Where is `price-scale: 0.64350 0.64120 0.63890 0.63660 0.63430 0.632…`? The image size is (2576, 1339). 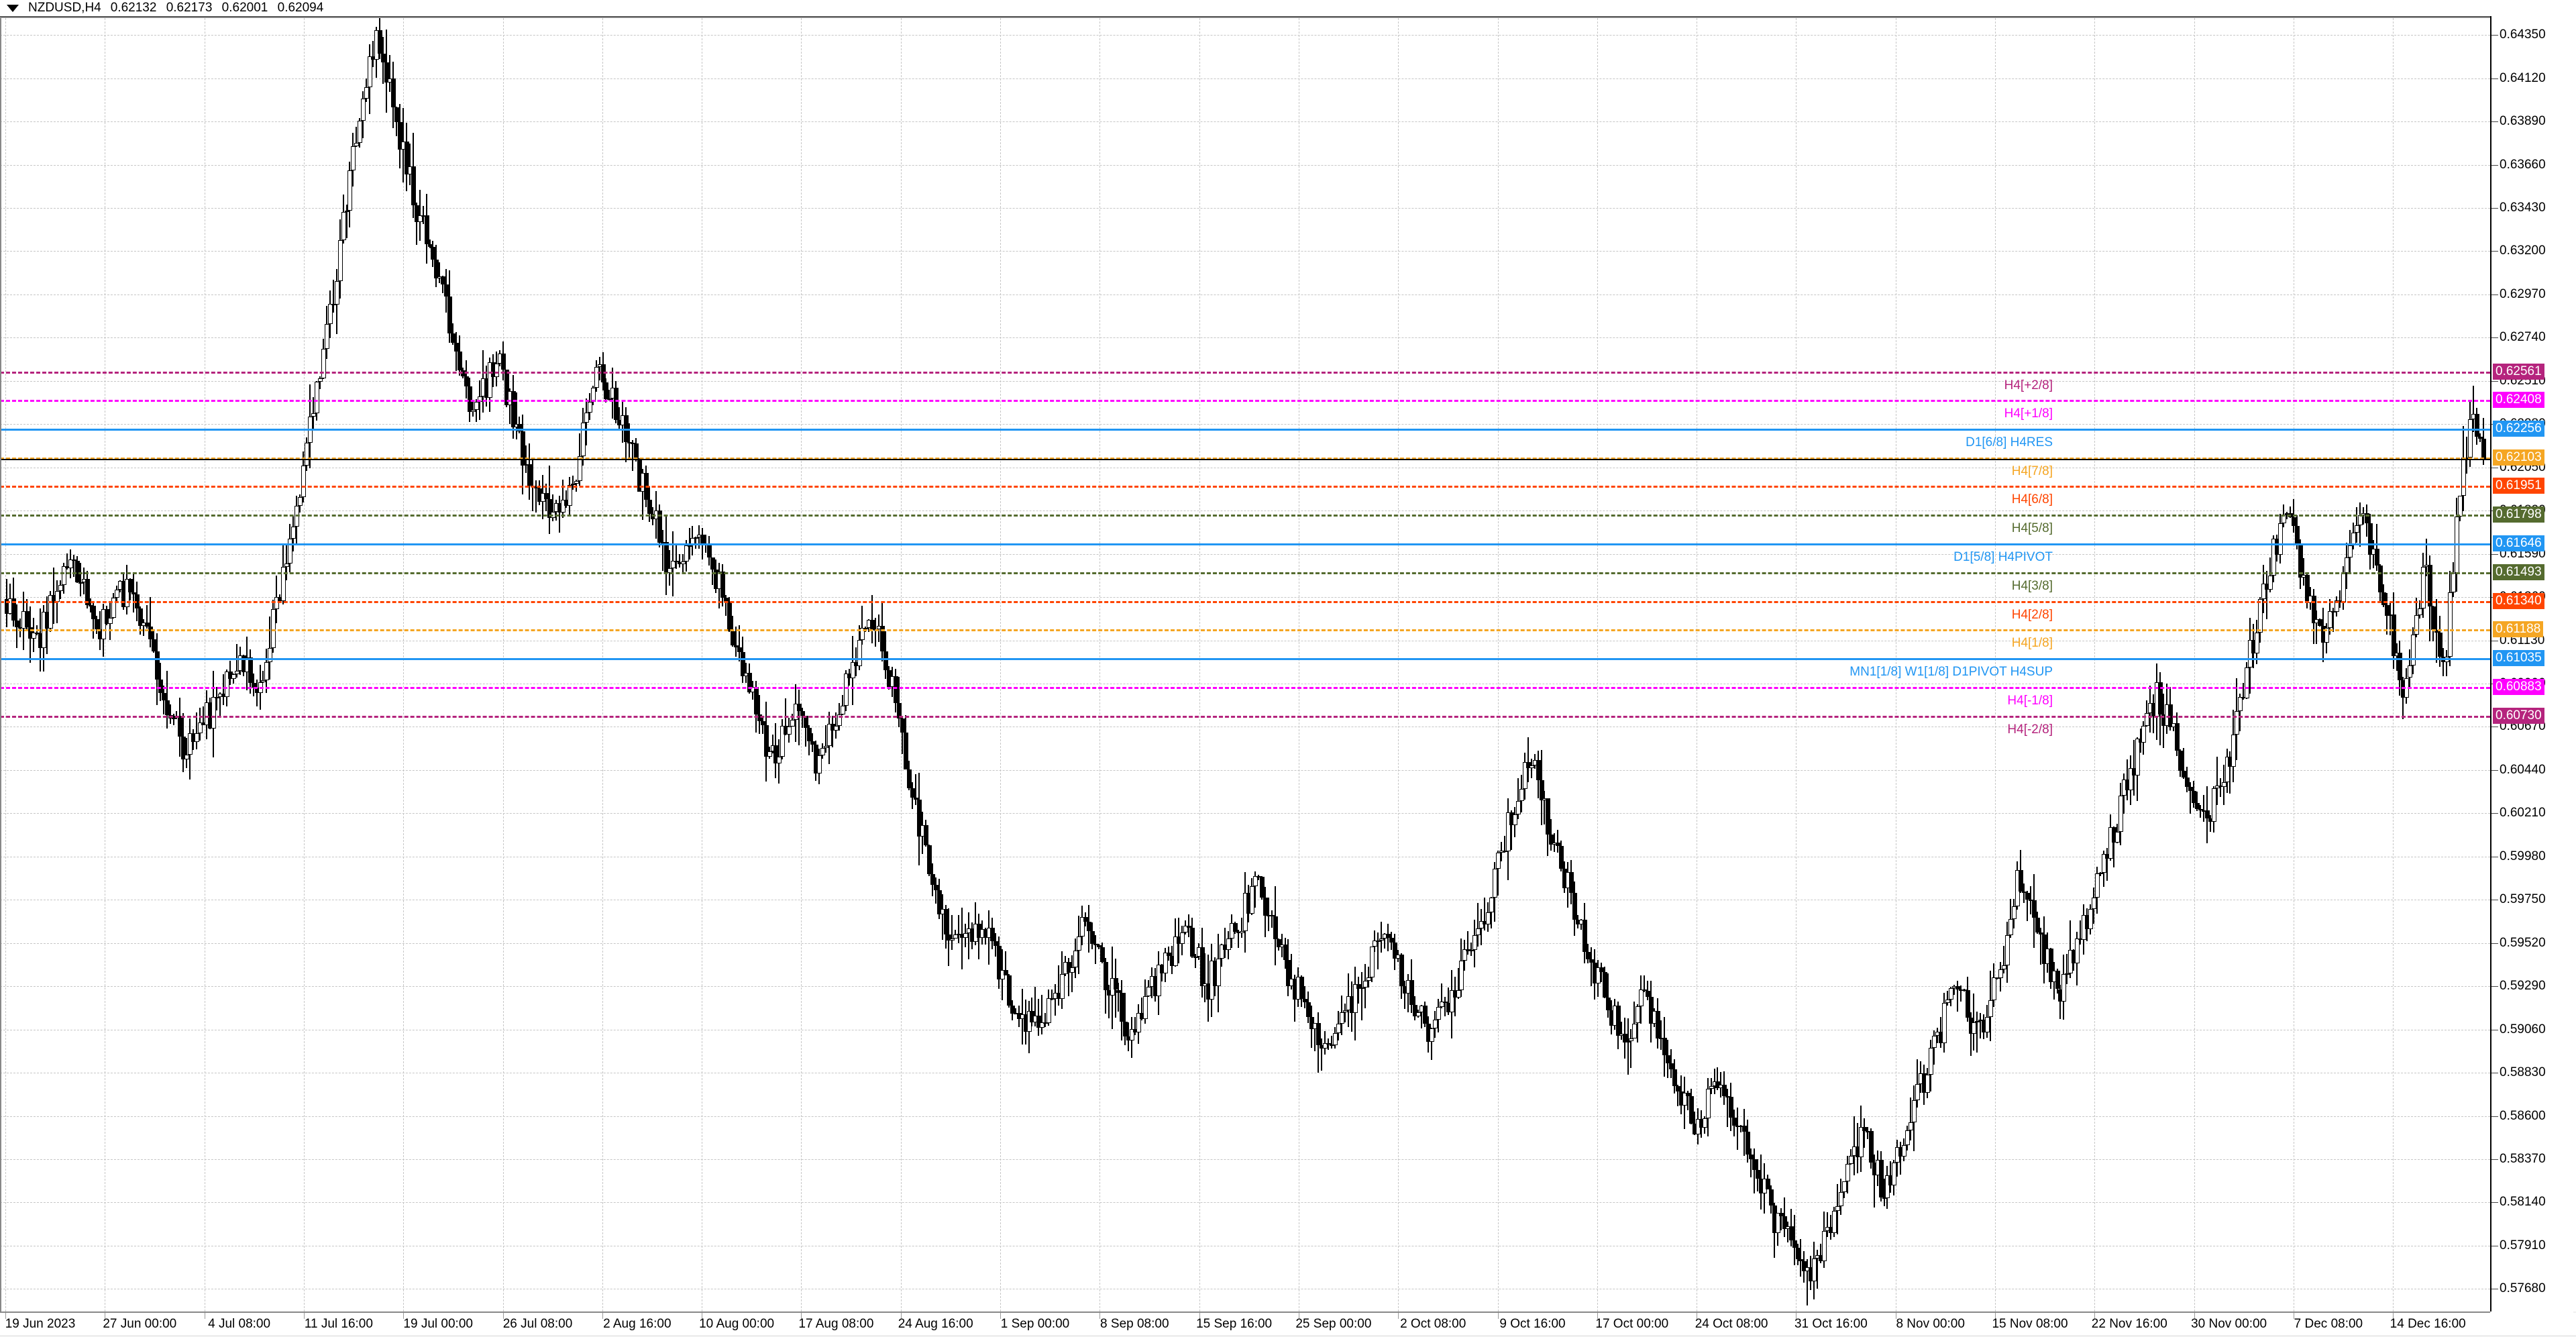
price-scale: 0.64350 0.64120 0.63890 0.63660 0.63430 0.632… is located at coordinates (2533, 663).